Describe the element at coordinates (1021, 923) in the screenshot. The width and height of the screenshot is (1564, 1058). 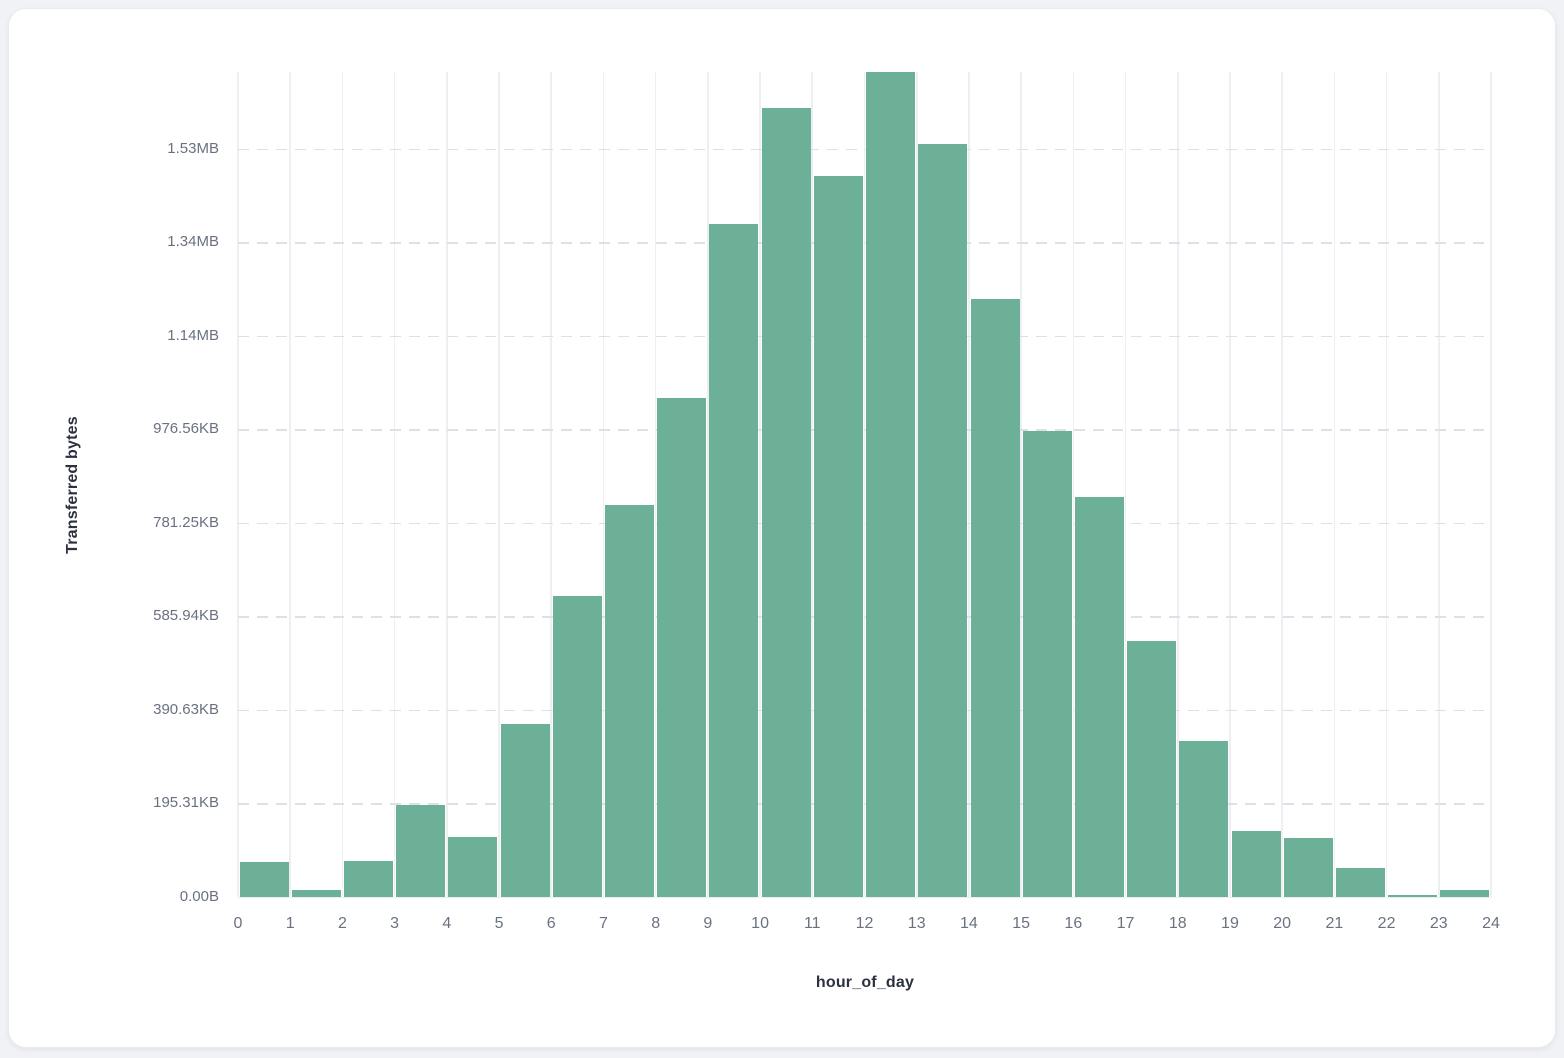
I see `x-tick-label: 15` at that location.